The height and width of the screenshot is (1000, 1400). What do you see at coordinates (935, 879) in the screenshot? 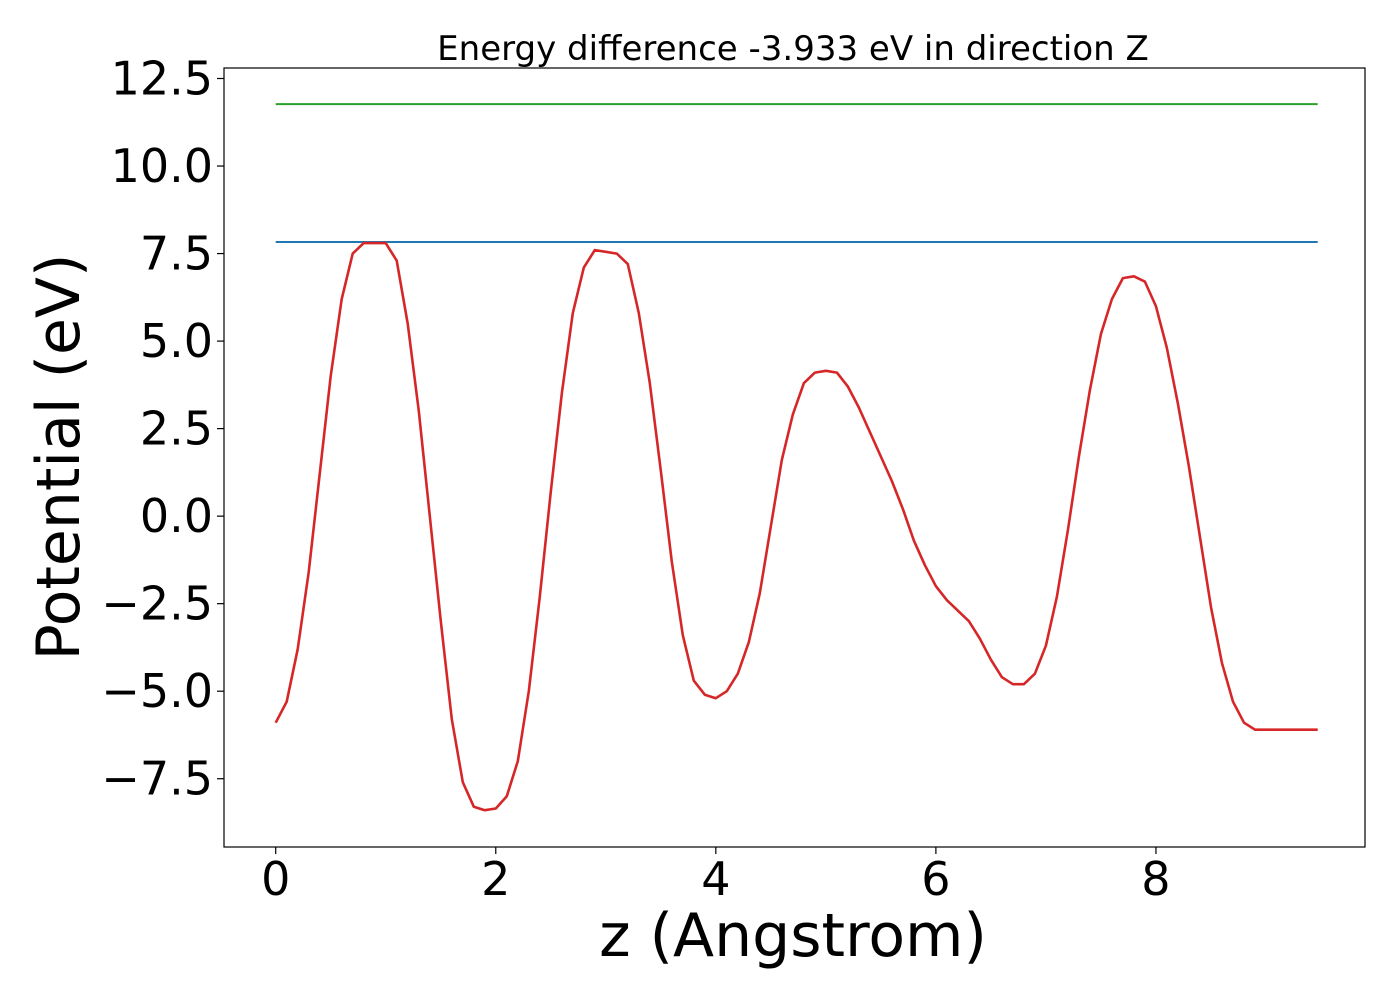
I see `x-tick-label: 6` at bounding box center [935, 879].